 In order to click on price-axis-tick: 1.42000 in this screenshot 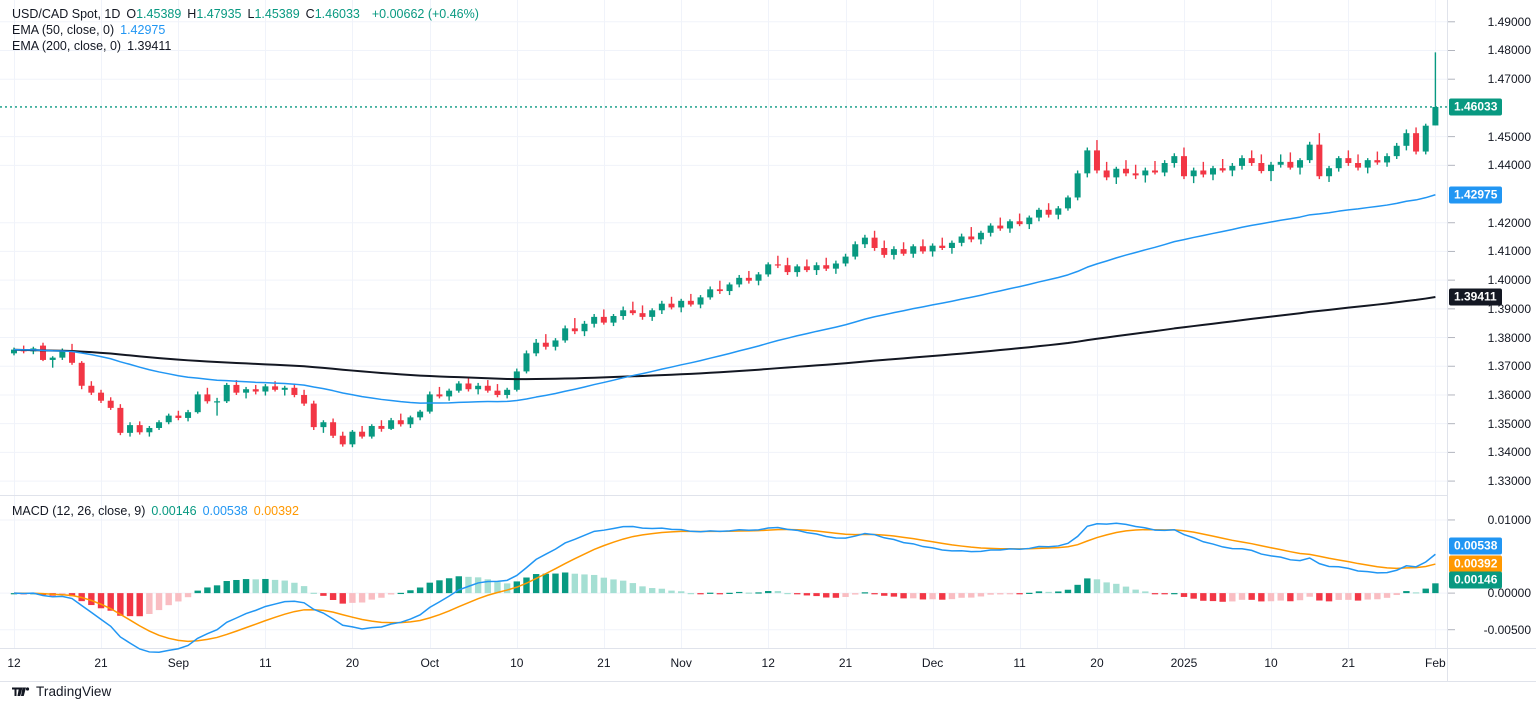, I will do `click(1509, 222)`.